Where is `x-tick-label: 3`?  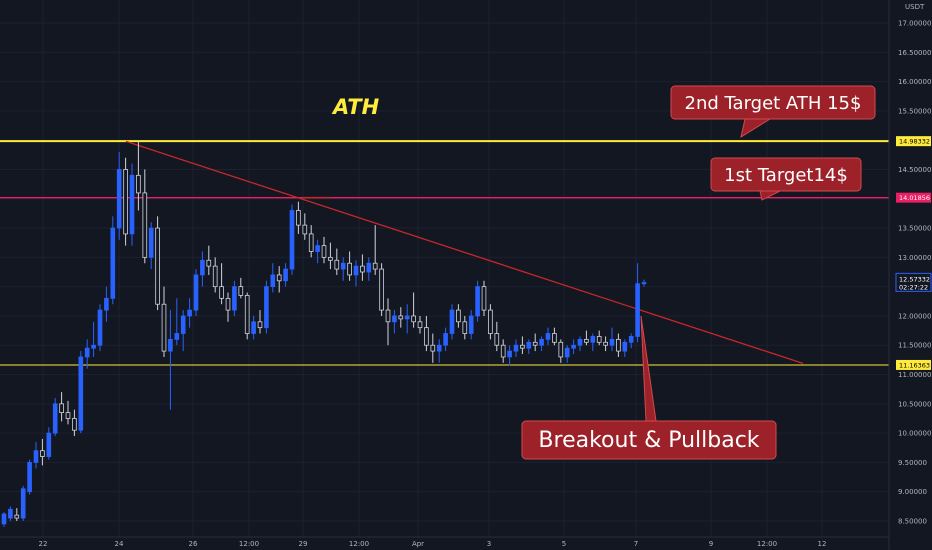 x-tick-label: 3 is located at coordinates (489, 544).